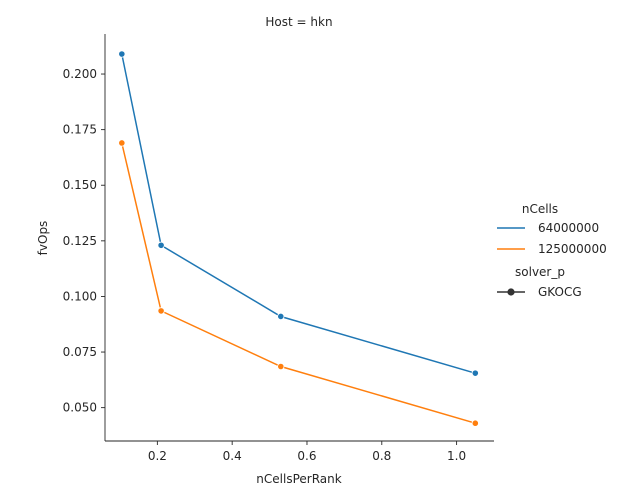 This screenshot has width=628, height=504. I want to click on legend-hue-title: nCells, so click(540, 209).